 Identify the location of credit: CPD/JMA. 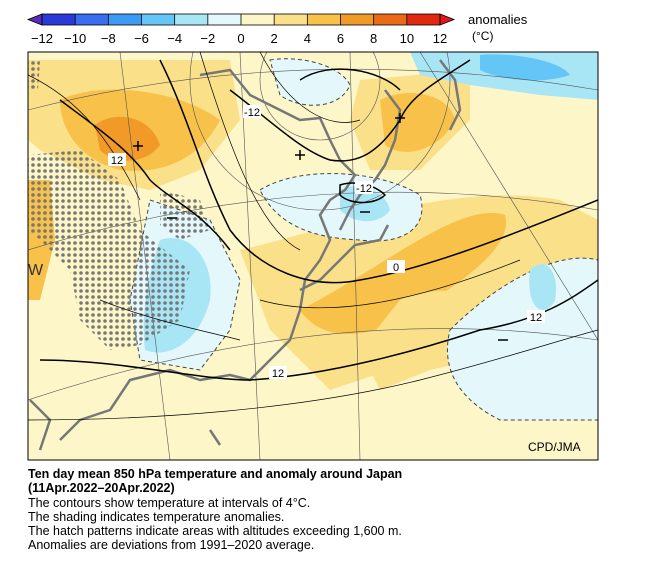
(554, 447).